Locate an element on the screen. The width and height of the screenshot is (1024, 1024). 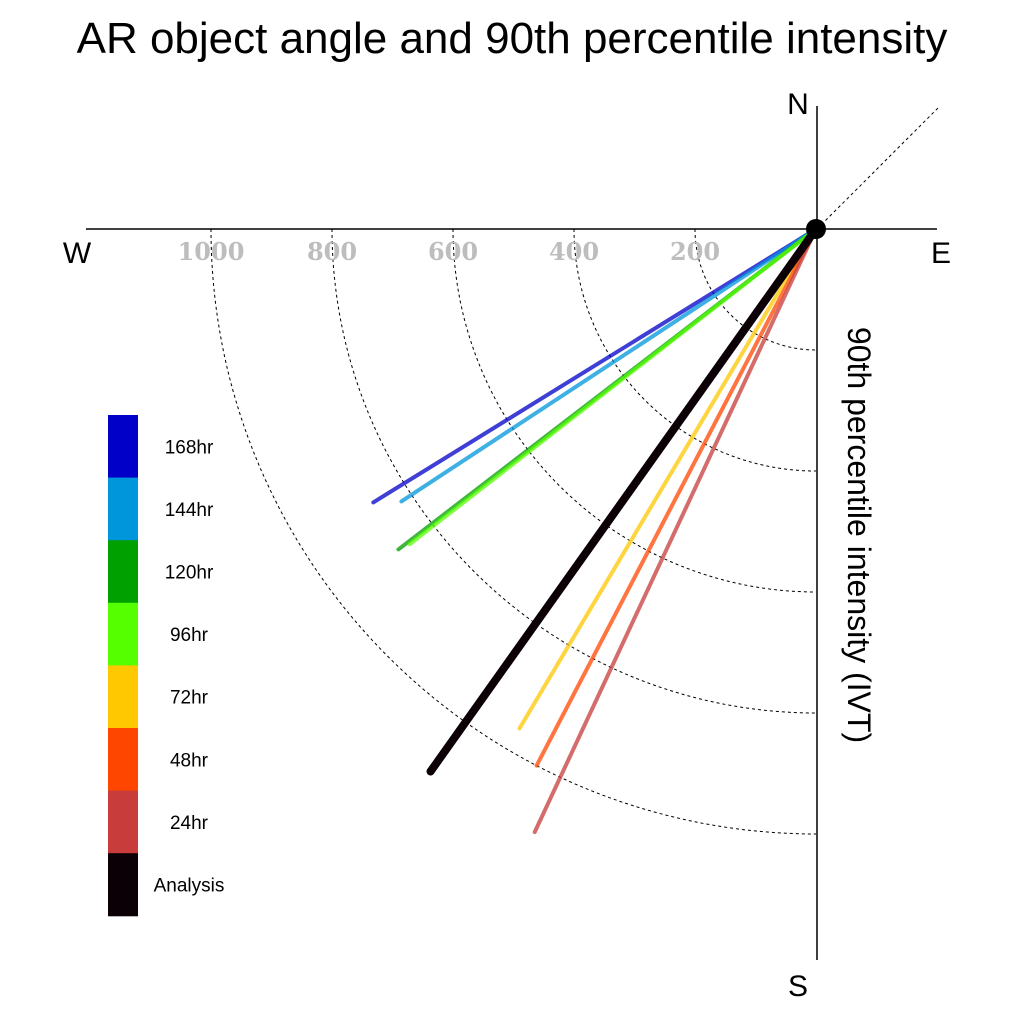
legend-swatch-48hr is located at coordinates (123, 760).